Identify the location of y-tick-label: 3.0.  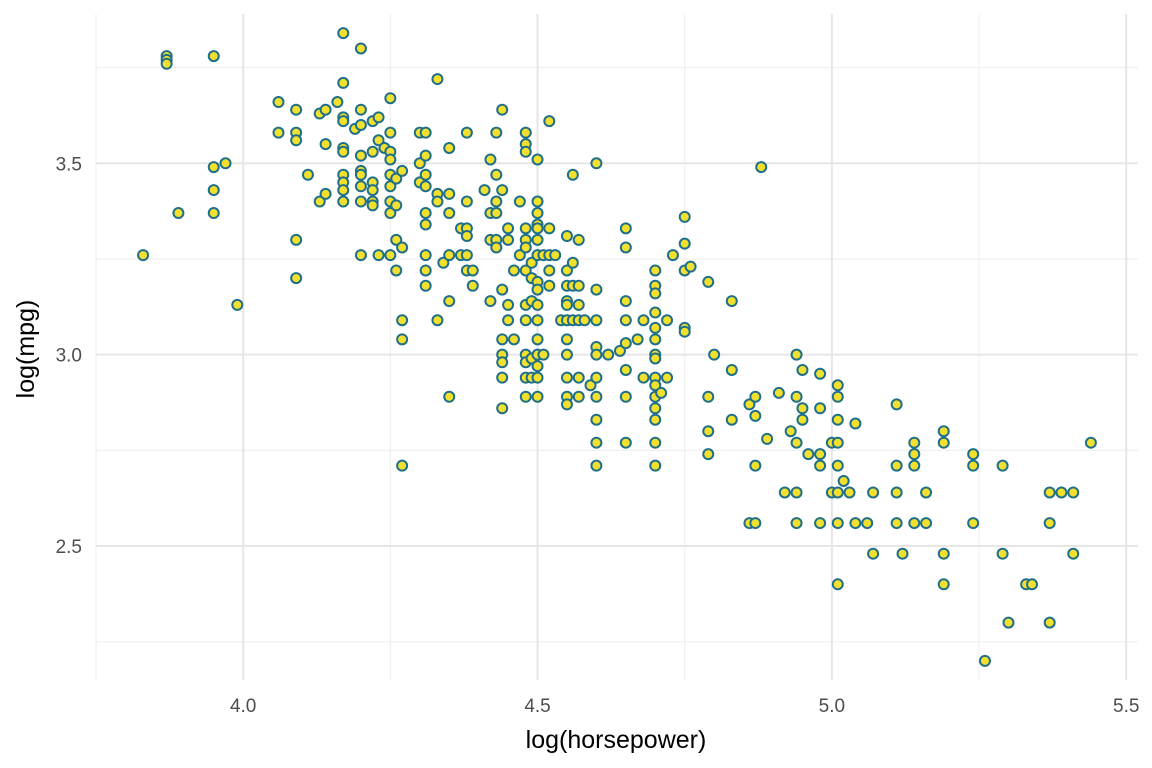
(69, 356).